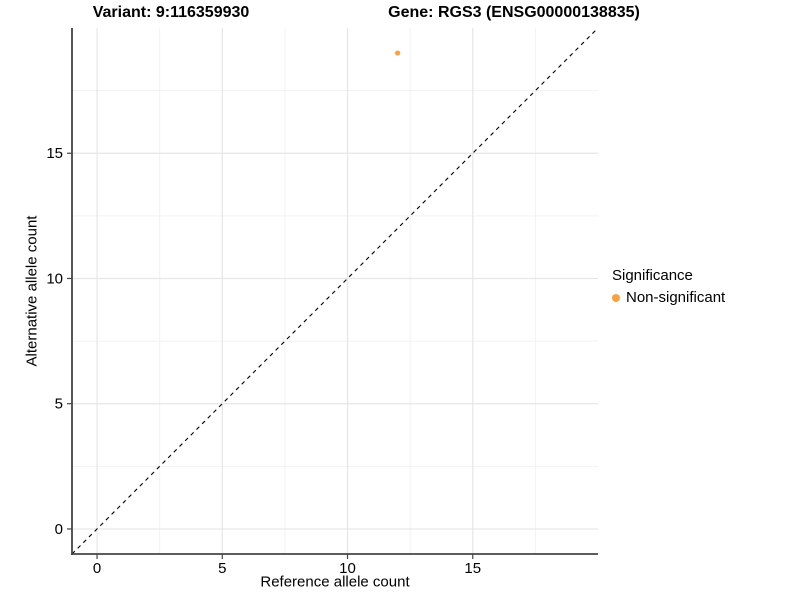 This screenshot has width=800, height=600. What do you see at coordinates (668, 286) in the screenshot?
I see `legend: Significance Non-significant` at bounding box center [668, 286].